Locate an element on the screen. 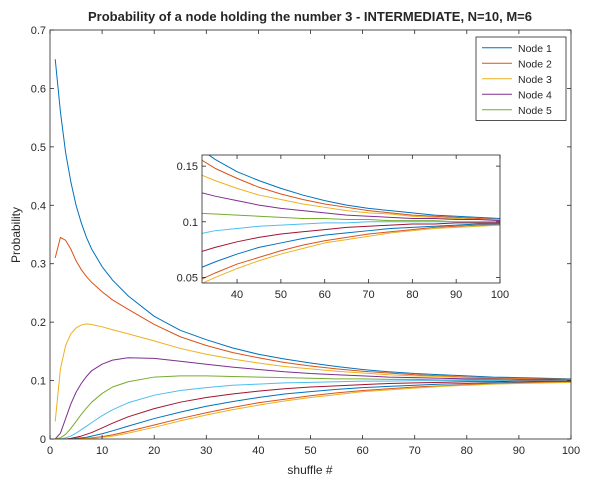 The image size is (598, 483). inset-x-tick-label: 90 is located at coordinates (456, 295).